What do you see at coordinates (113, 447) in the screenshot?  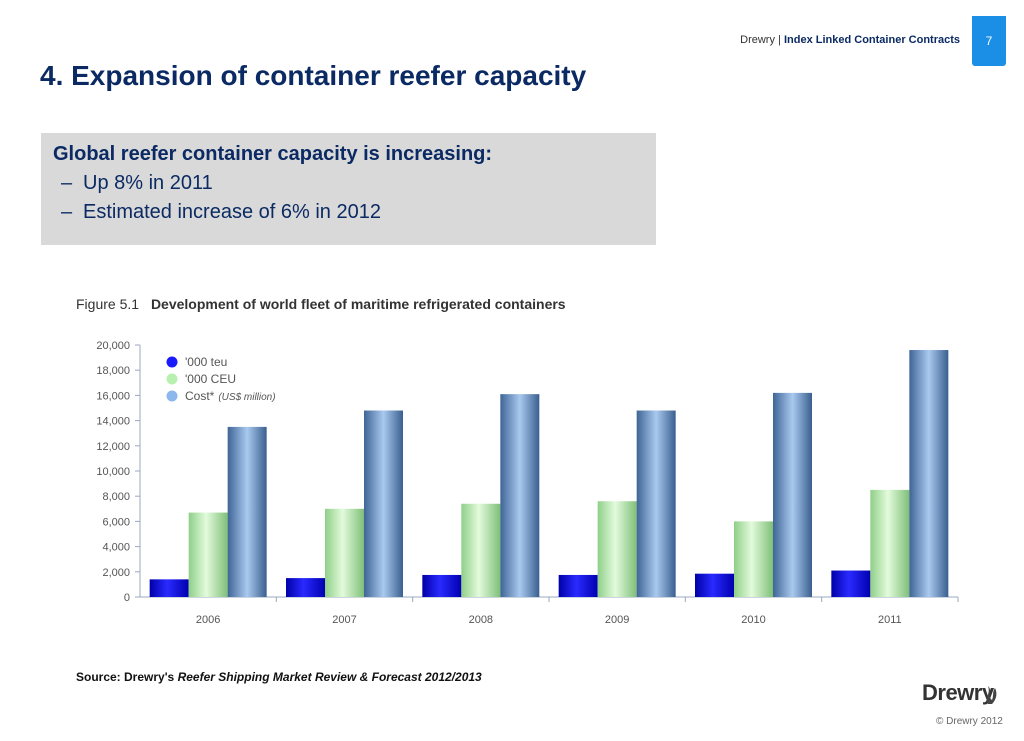 I see `y-tick-label: 12,000` at bounding box center [113, 447].